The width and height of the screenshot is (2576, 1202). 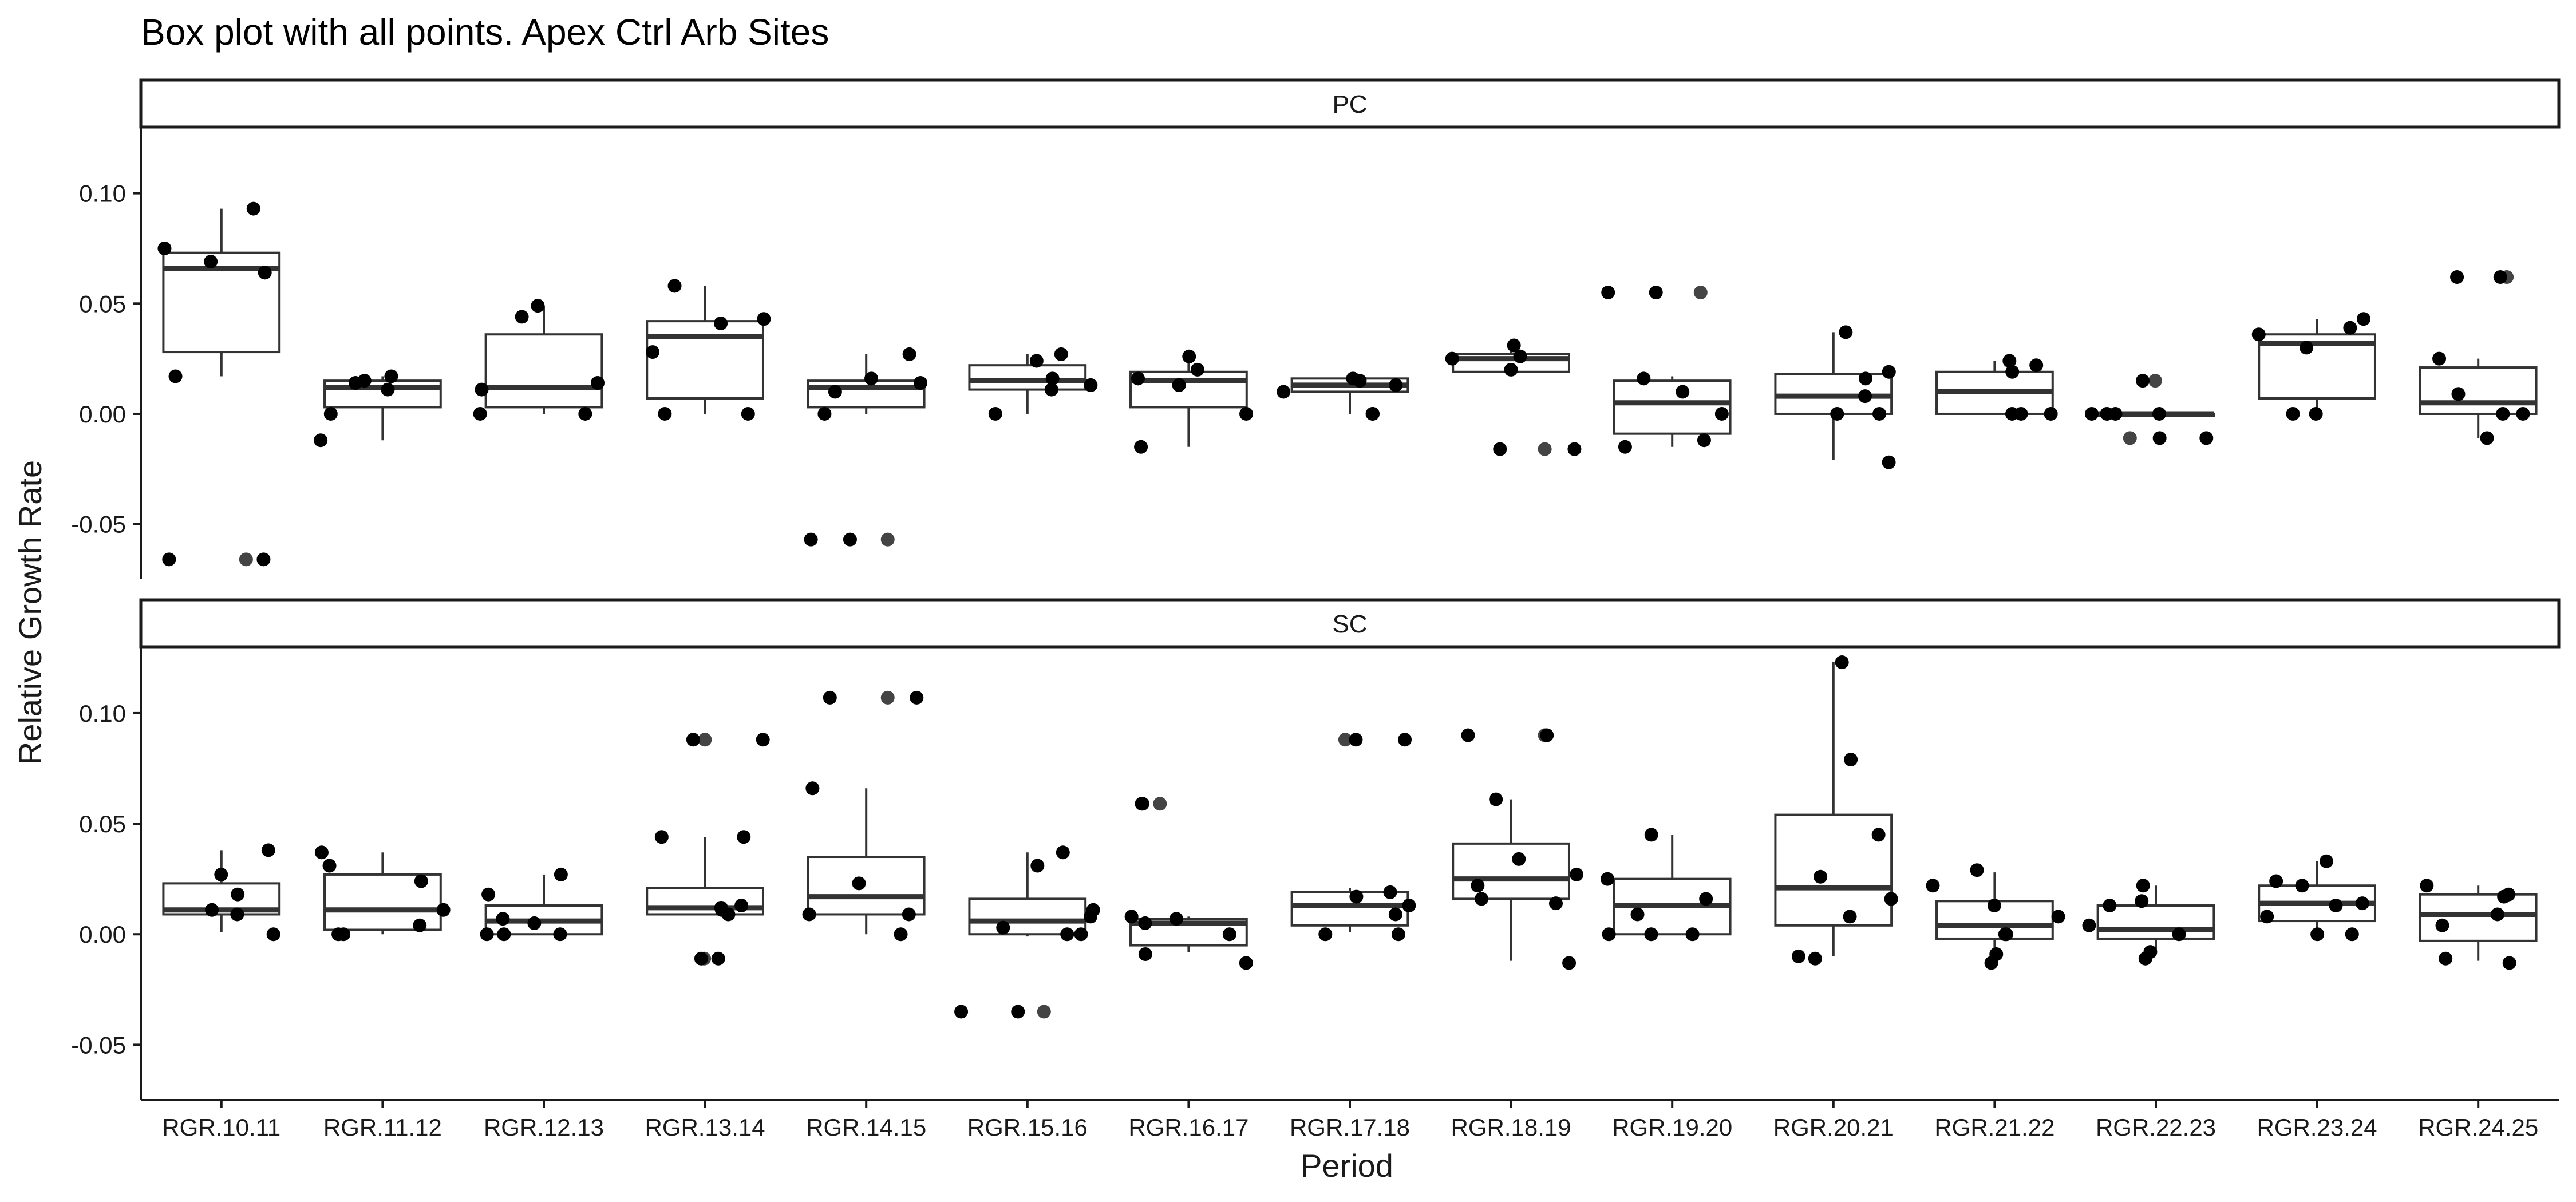 I want to click on x-tick-label: RGR.11.12, so click(x=382, y=1127).